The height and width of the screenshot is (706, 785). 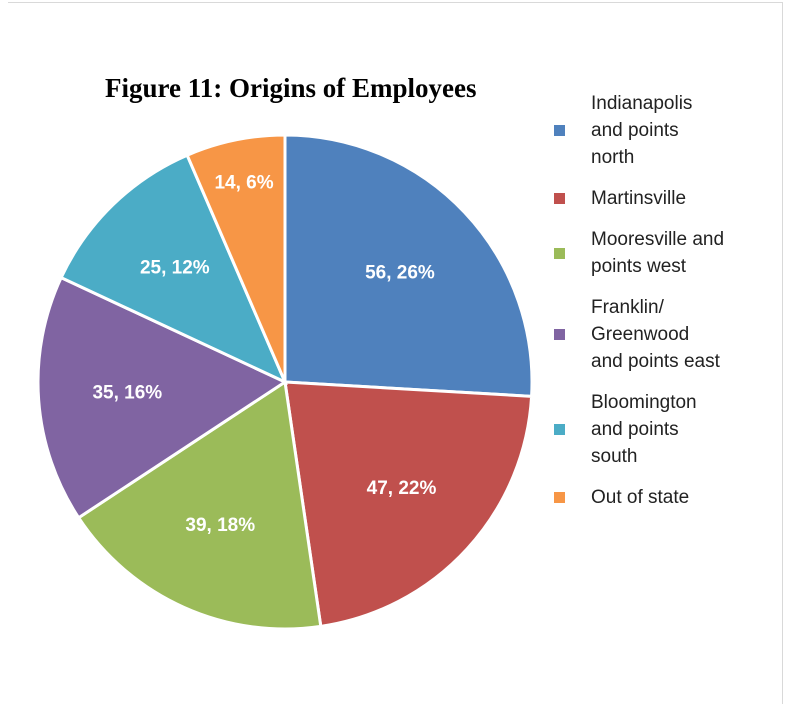 I want to click on legend-item: Franklin/ Greenwood and points east, so click(x=654, y=334).